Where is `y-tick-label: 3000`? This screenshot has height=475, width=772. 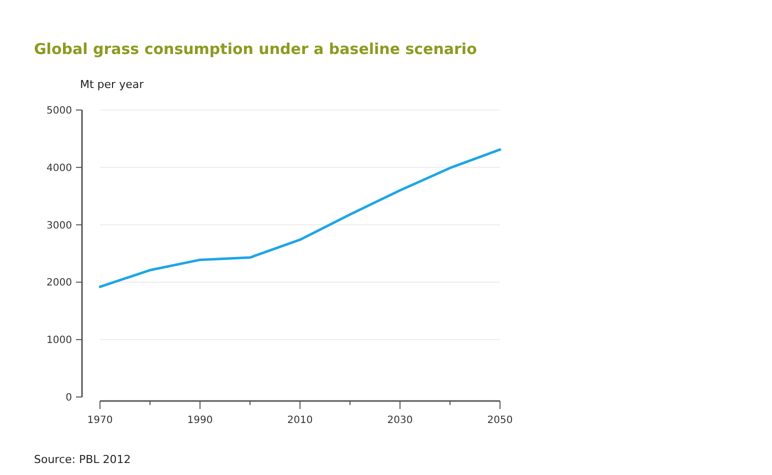
y-tick-label: 3000 is located at coordinates (59, 226).